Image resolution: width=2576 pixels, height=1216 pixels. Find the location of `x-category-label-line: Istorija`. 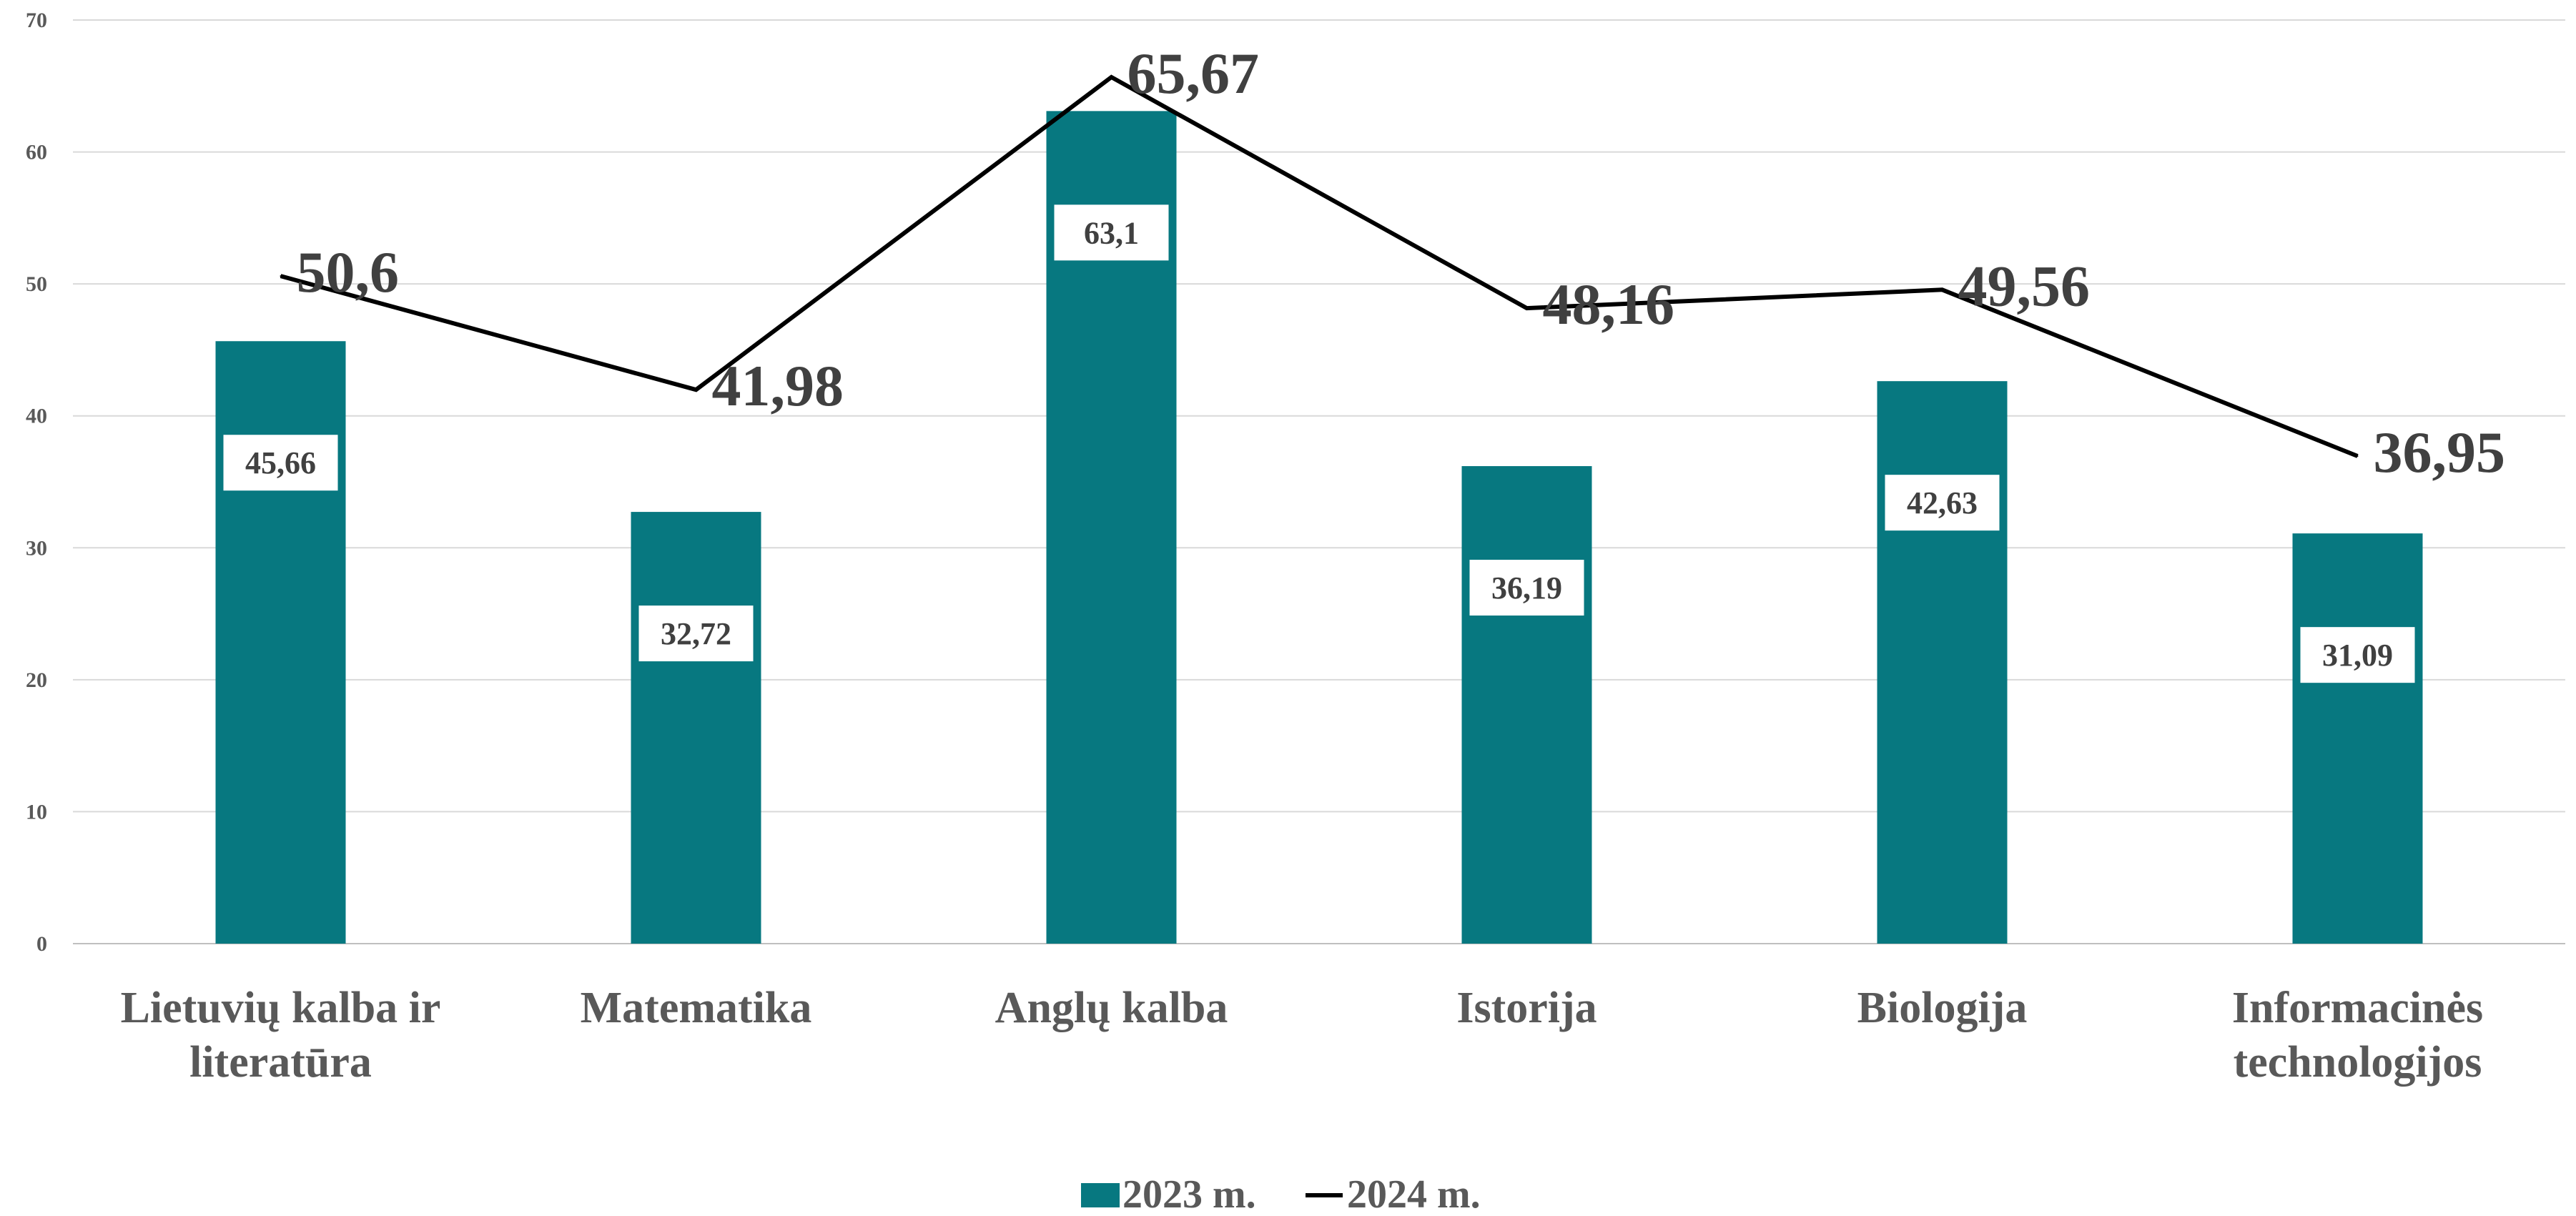

x-category-label-line: Istorija is located at coordinates (1526, 1008).